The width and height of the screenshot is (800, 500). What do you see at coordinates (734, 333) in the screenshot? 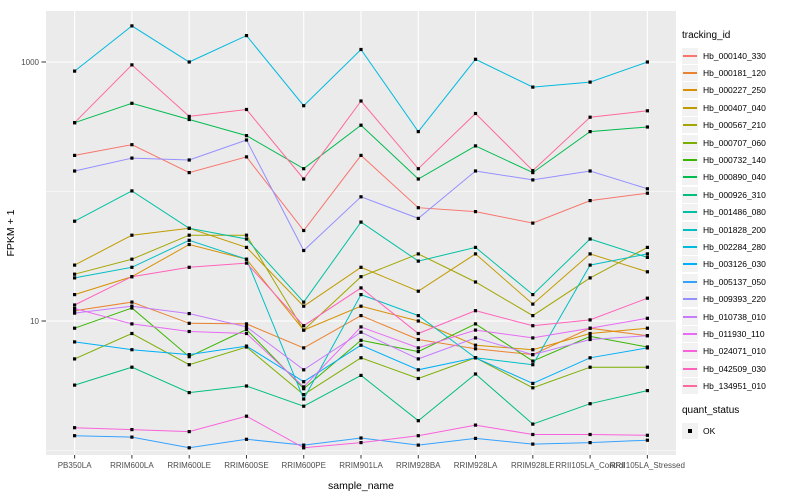
I see `legend-item-label: Hb_011930_110` at bounding box center [734, 333].